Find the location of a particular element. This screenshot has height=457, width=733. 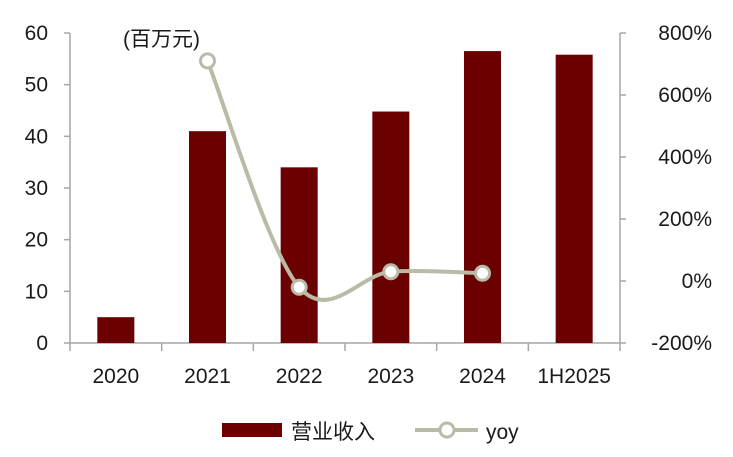

right-tick-label: 800% is located at coordinates (685, 33).